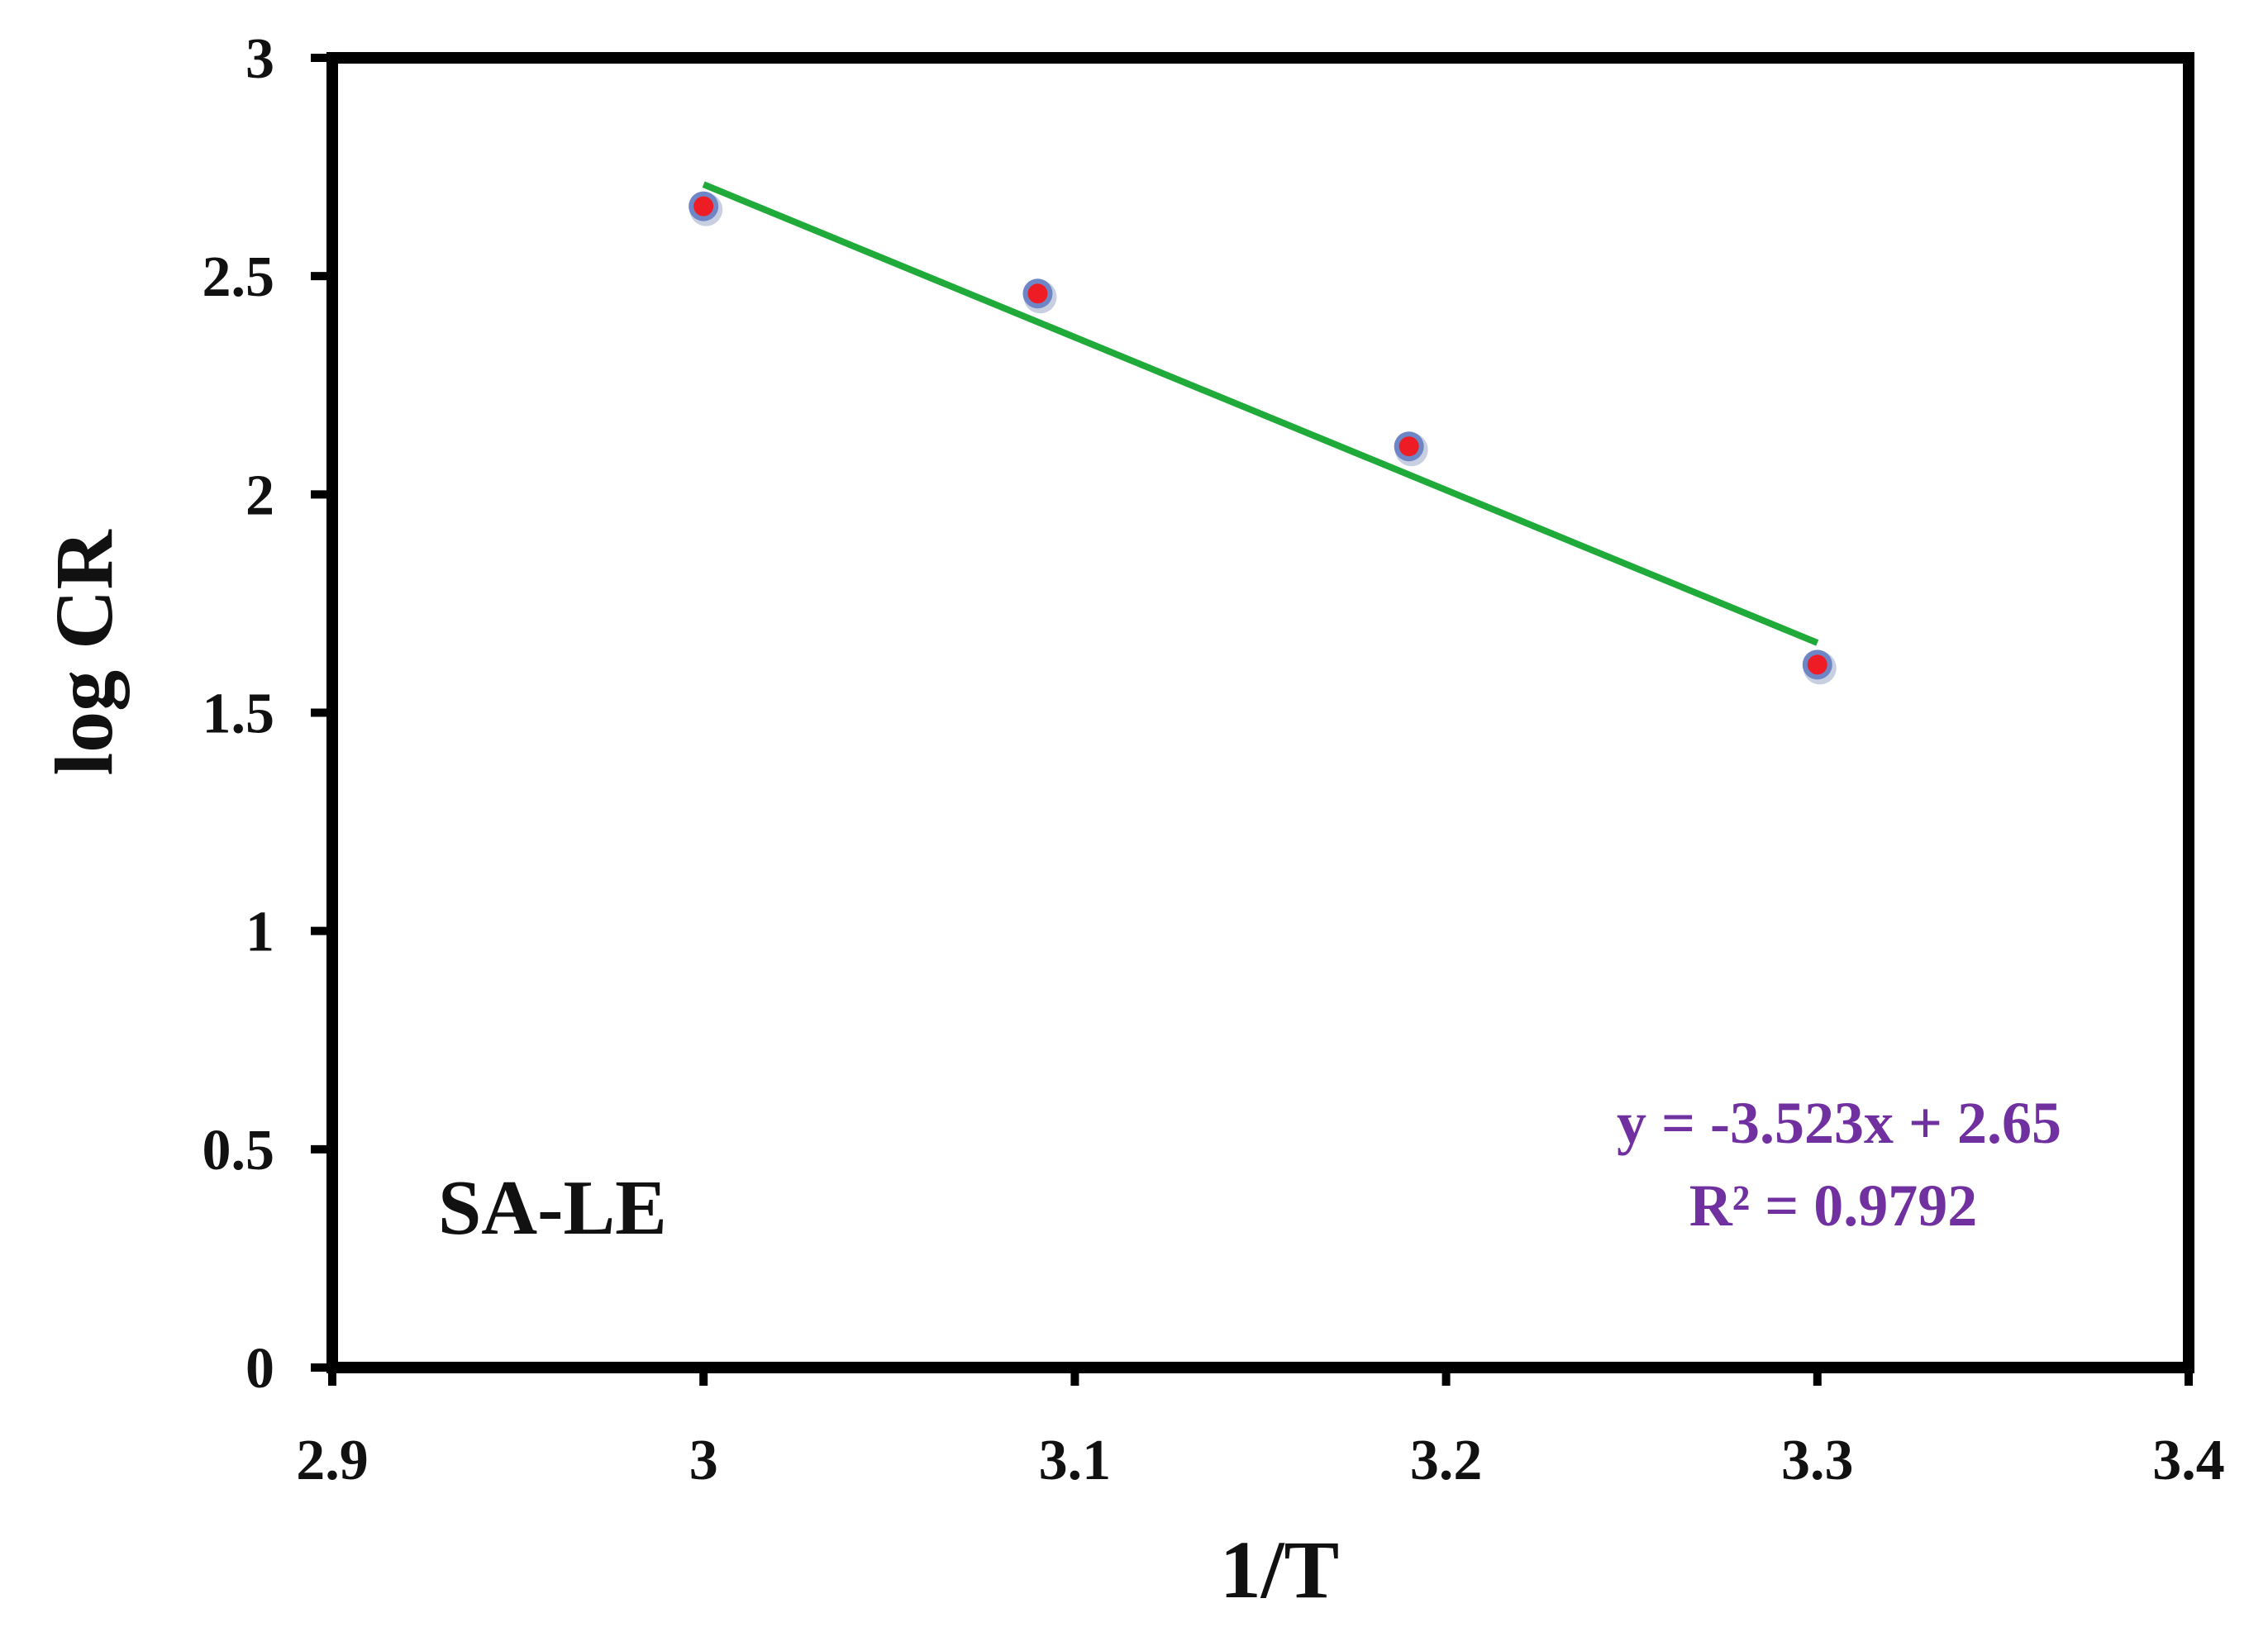 Image resolution: width=2268 pixels, height=1627 pixels. I want to click on x-tick-labels: 2.9 3 3.1 3.2 3.3 3.4, so click(1260, 1460).